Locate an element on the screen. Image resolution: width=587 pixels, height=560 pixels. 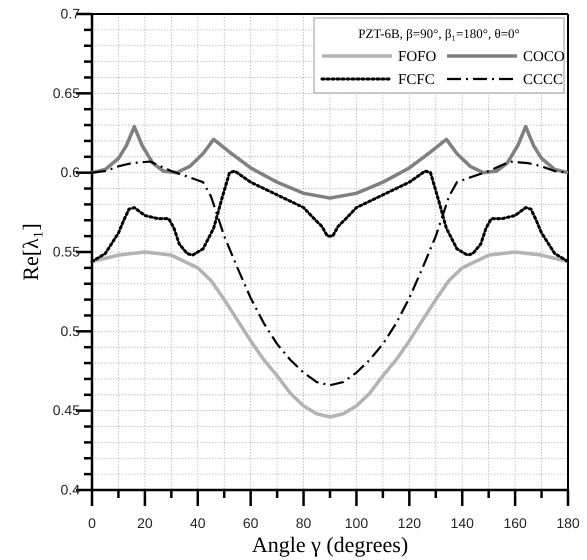
x-tick-label: 40 is located at coordinates (198, 522).